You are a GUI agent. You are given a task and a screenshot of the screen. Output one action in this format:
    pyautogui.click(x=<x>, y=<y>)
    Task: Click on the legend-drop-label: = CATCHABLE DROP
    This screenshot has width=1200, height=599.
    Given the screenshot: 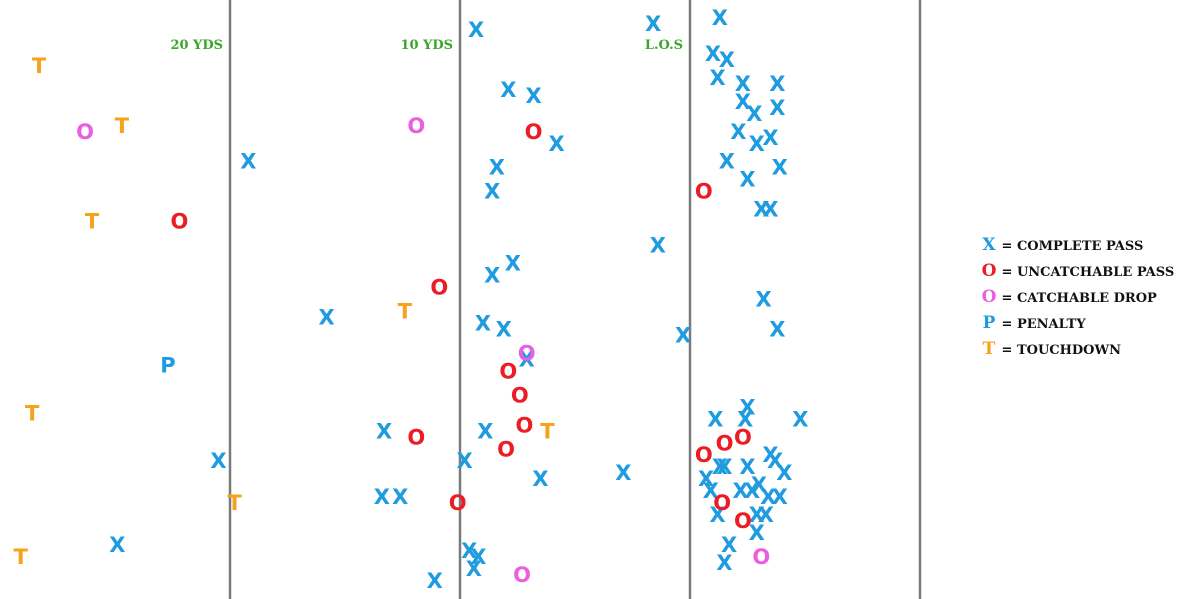 What is the action you would take?
    pyautogui.click(x=1077, y=298)
    